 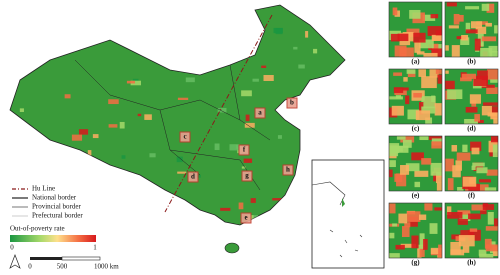 I want to click on study-label: d, so click(x=193, y=177).